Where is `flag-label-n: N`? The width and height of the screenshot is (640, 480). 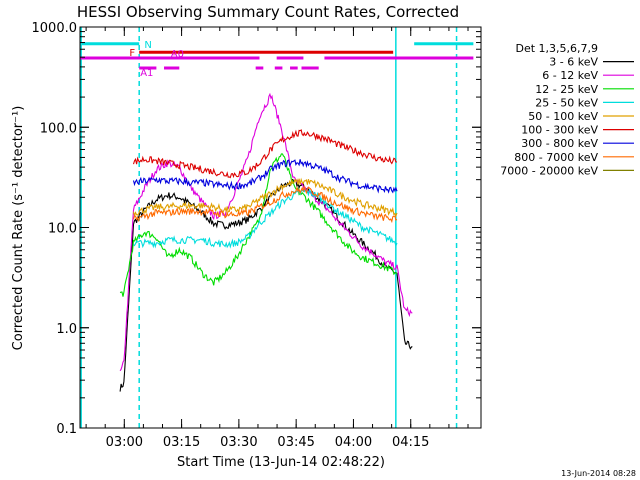
flag-label-n: N is located at coordinates (147, 45).